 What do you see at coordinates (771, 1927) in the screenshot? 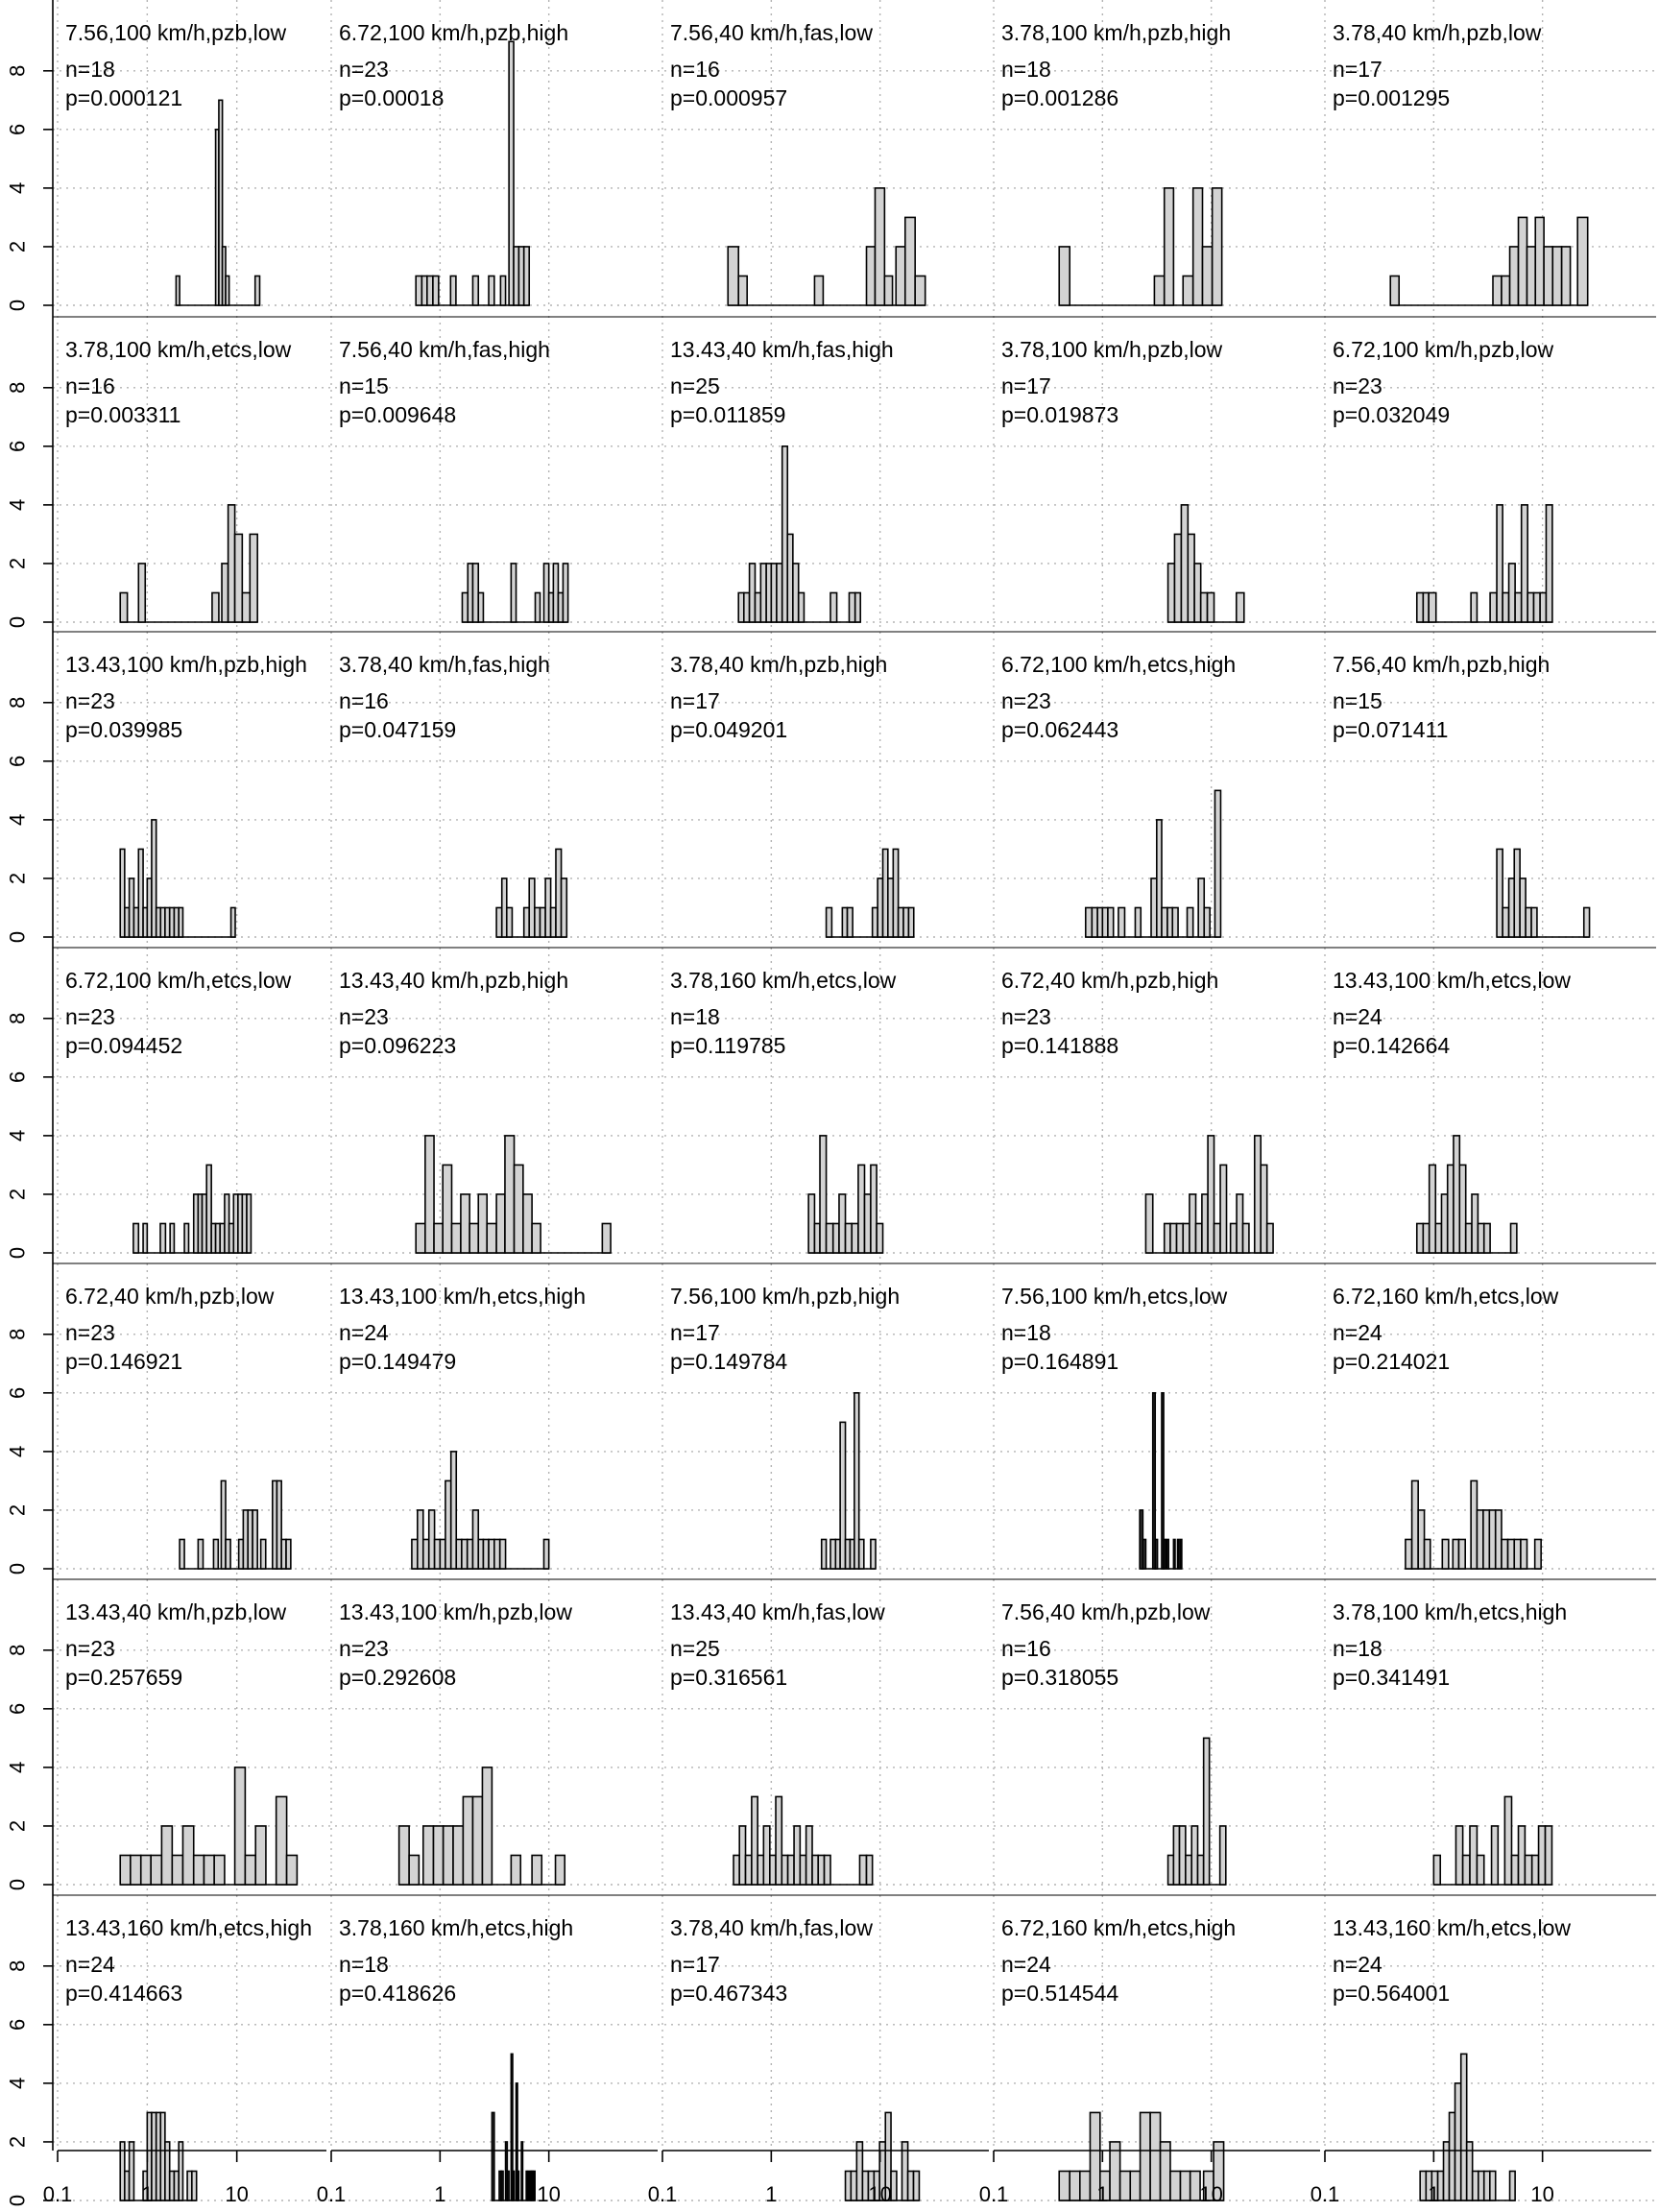
I see `panel-title: 3.78,40 km/h,fas,low` at bounding box center [771, 1927].